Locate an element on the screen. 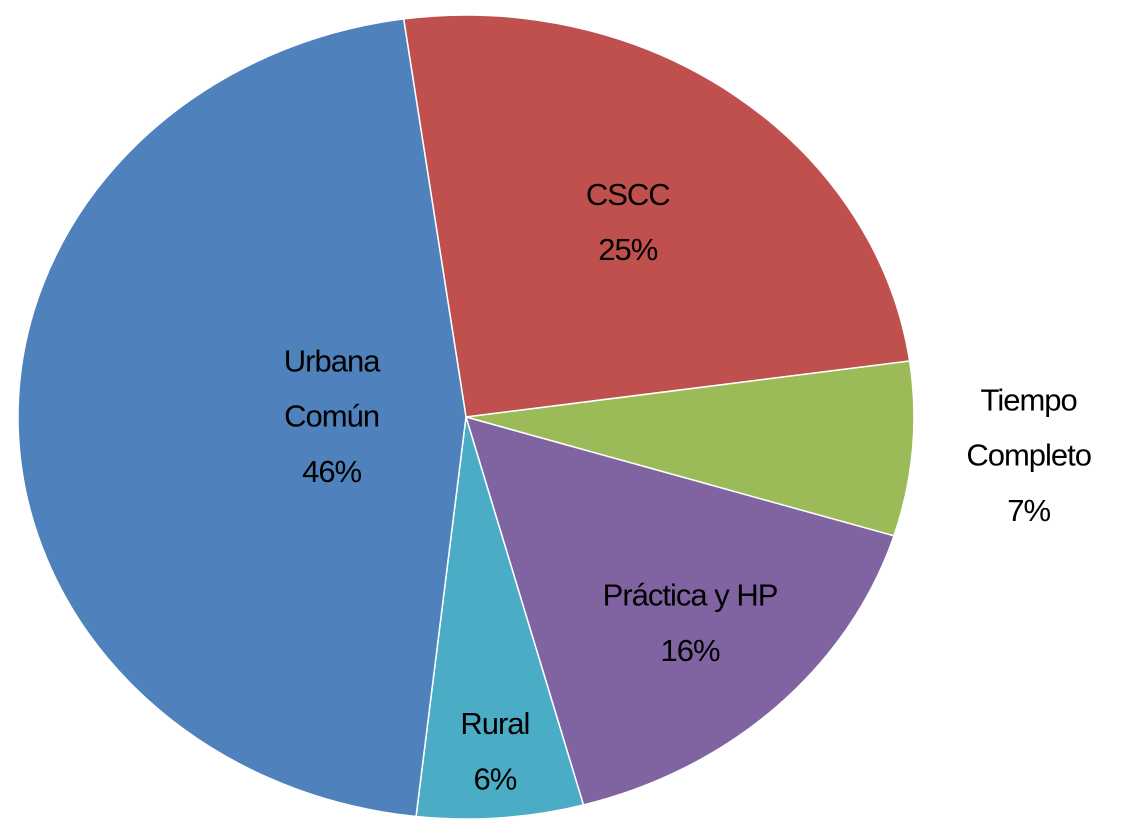 The image size is (1136, 819). slice-label: Urbana Común is located at coordinates (332, 389).